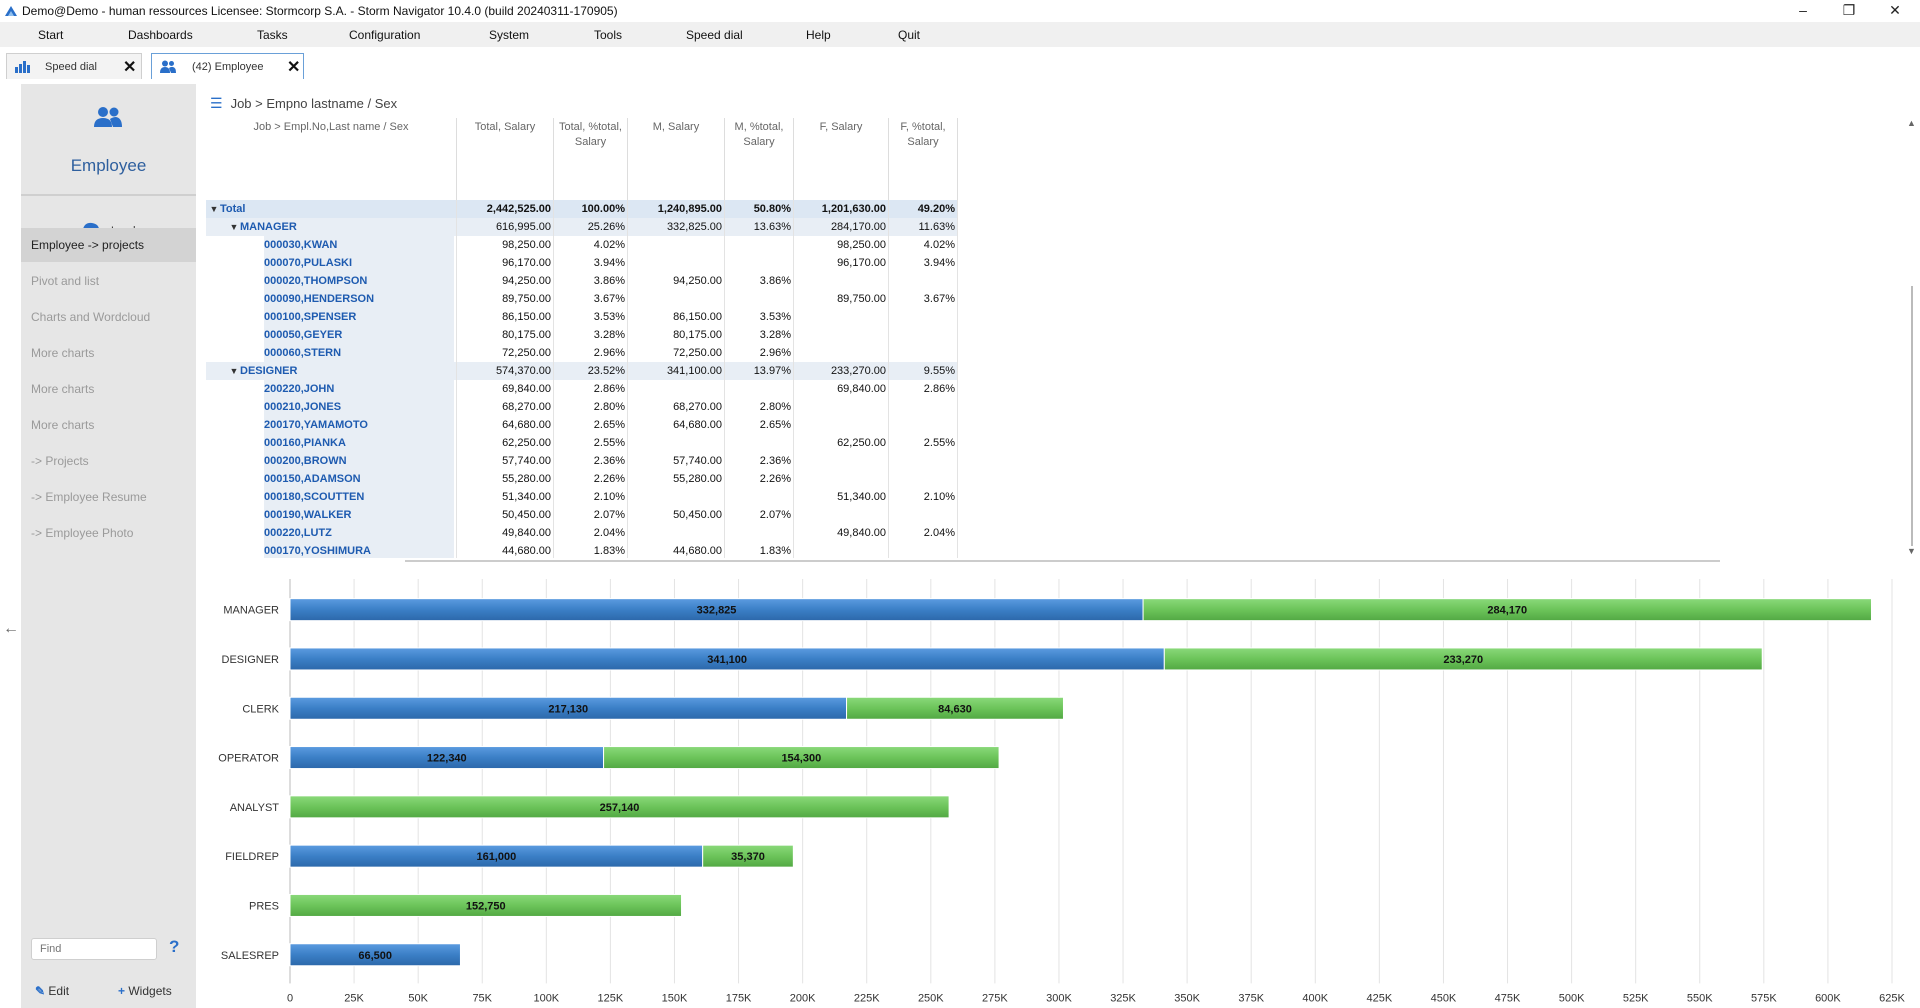 This screenshot has height=1008, width=1920. I want to click on column-header: Total, %total, Salary, so click(590, 159).